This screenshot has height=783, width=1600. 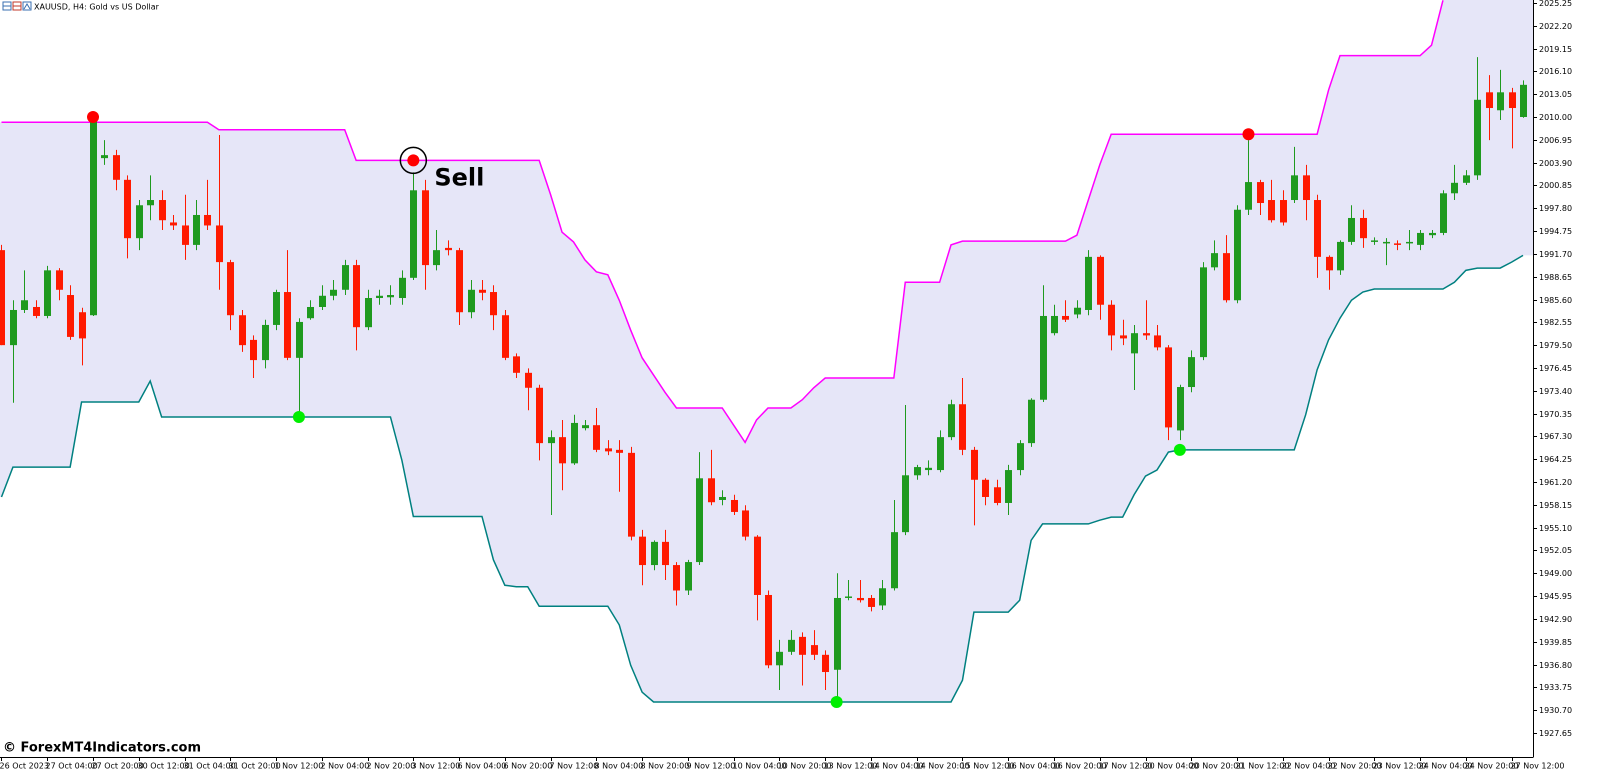 What do you see at coordinates (1555, 163) in the screenshot?
I see `y-tick-label: 2003.90` at bounding box center [1555, 163].